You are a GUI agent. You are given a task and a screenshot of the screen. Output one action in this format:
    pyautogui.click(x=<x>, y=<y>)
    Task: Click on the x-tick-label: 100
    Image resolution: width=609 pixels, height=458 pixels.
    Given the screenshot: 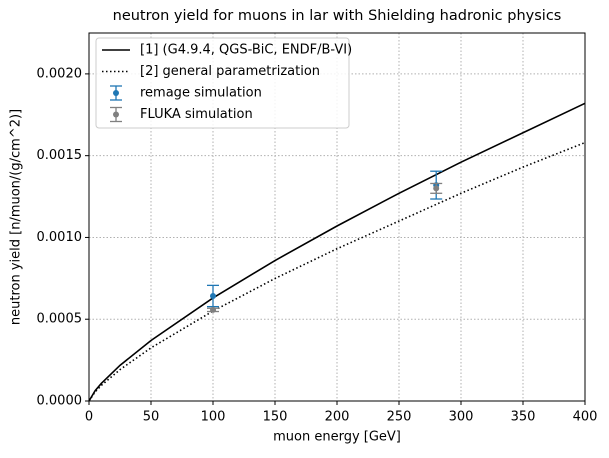 What is the action you would take?
    pyautogui.click(x=213, y=417)
    